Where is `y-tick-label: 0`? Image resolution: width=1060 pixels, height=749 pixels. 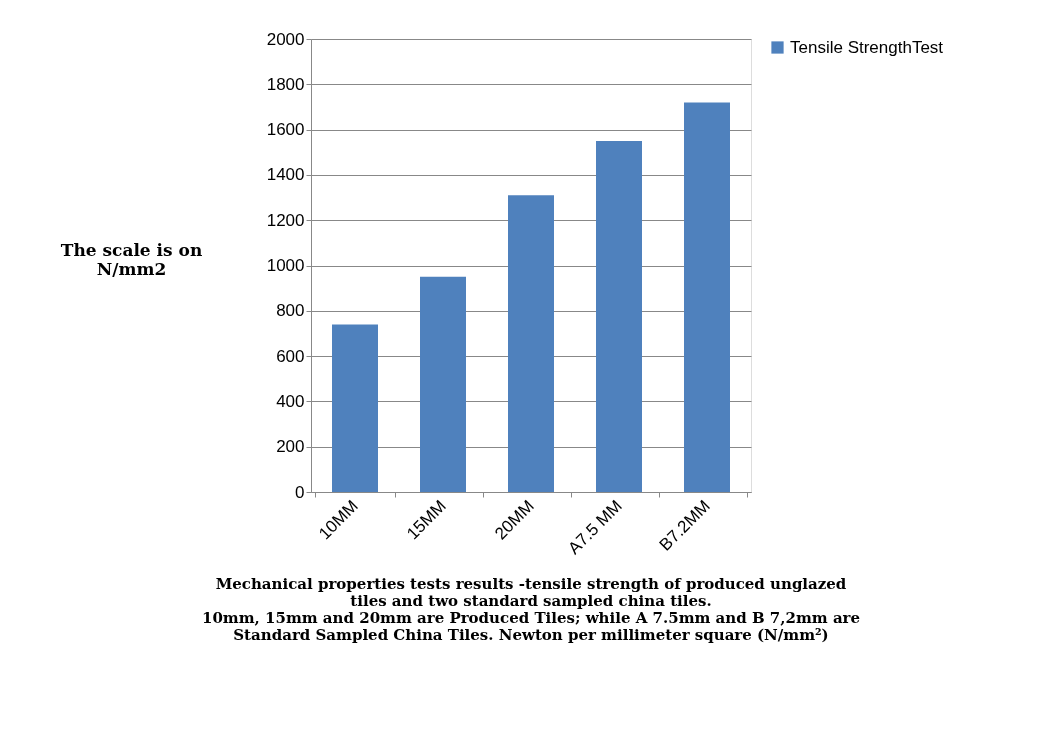 y-tick-label: 0 is located at coordinates (300, 492).